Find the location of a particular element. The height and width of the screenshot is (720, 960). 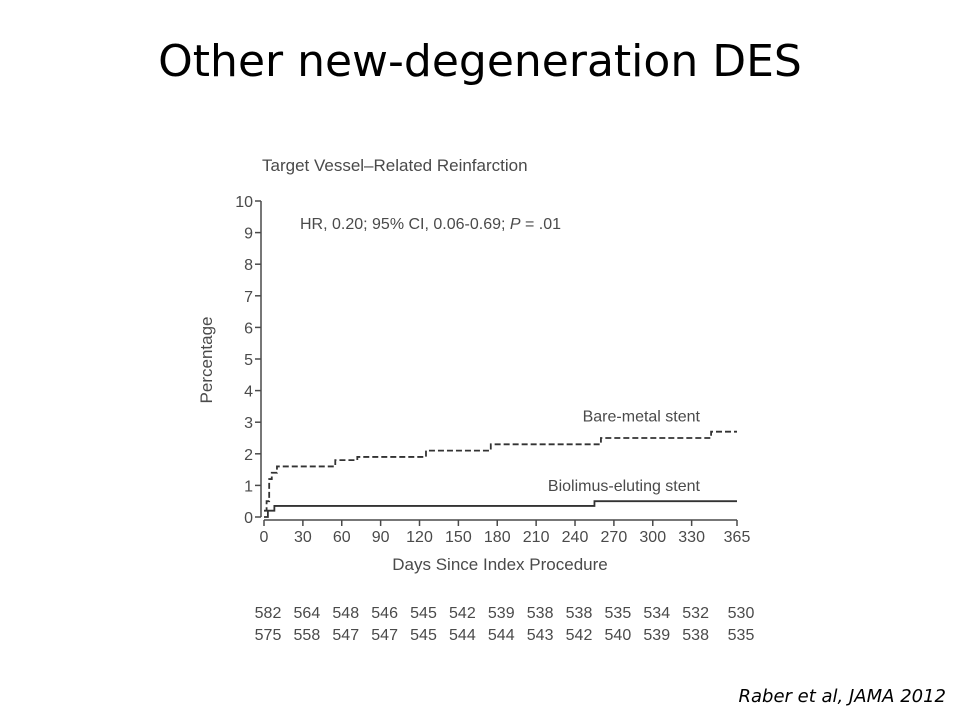

x-tick-label: 60 is located at coordinates (342, 537).